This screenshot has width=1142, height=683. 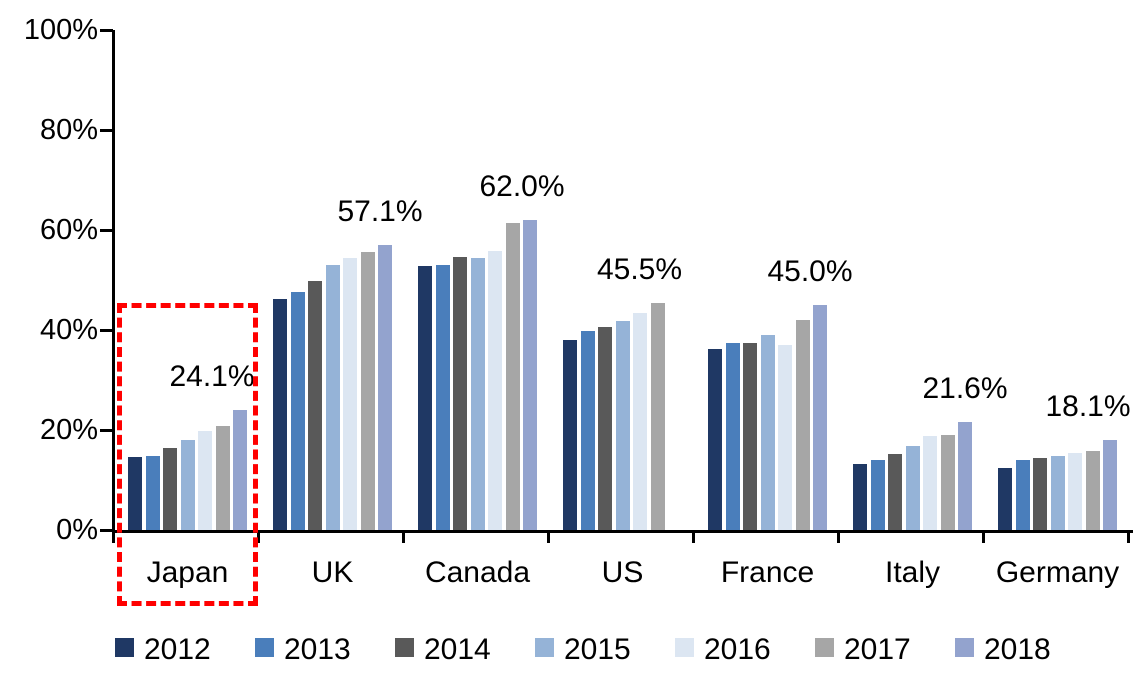 What do you see at coordinates (60, 30) in the screenshot?
I see `y-tick-label: 100%` at bounding box center [60, 30].